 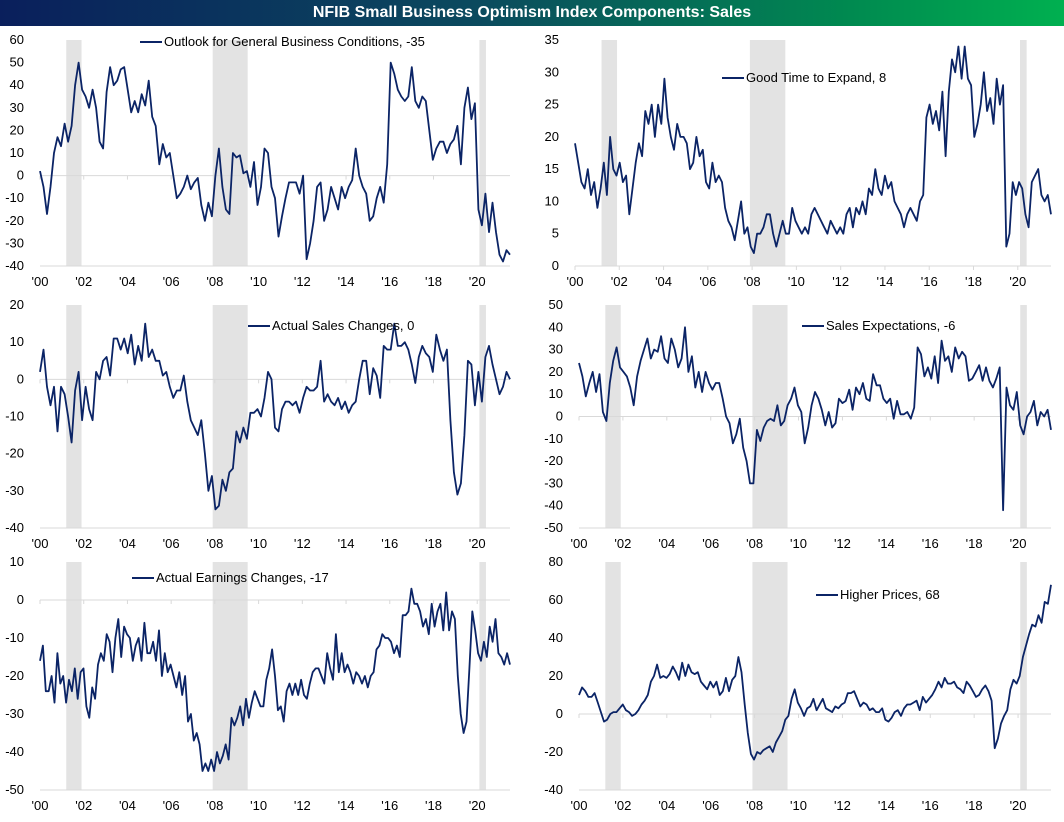 What do you see at coordinates (275, 679) in the screenshot?
I see `series-line-actual-earnings-changes` at bounding box center [275, 679].